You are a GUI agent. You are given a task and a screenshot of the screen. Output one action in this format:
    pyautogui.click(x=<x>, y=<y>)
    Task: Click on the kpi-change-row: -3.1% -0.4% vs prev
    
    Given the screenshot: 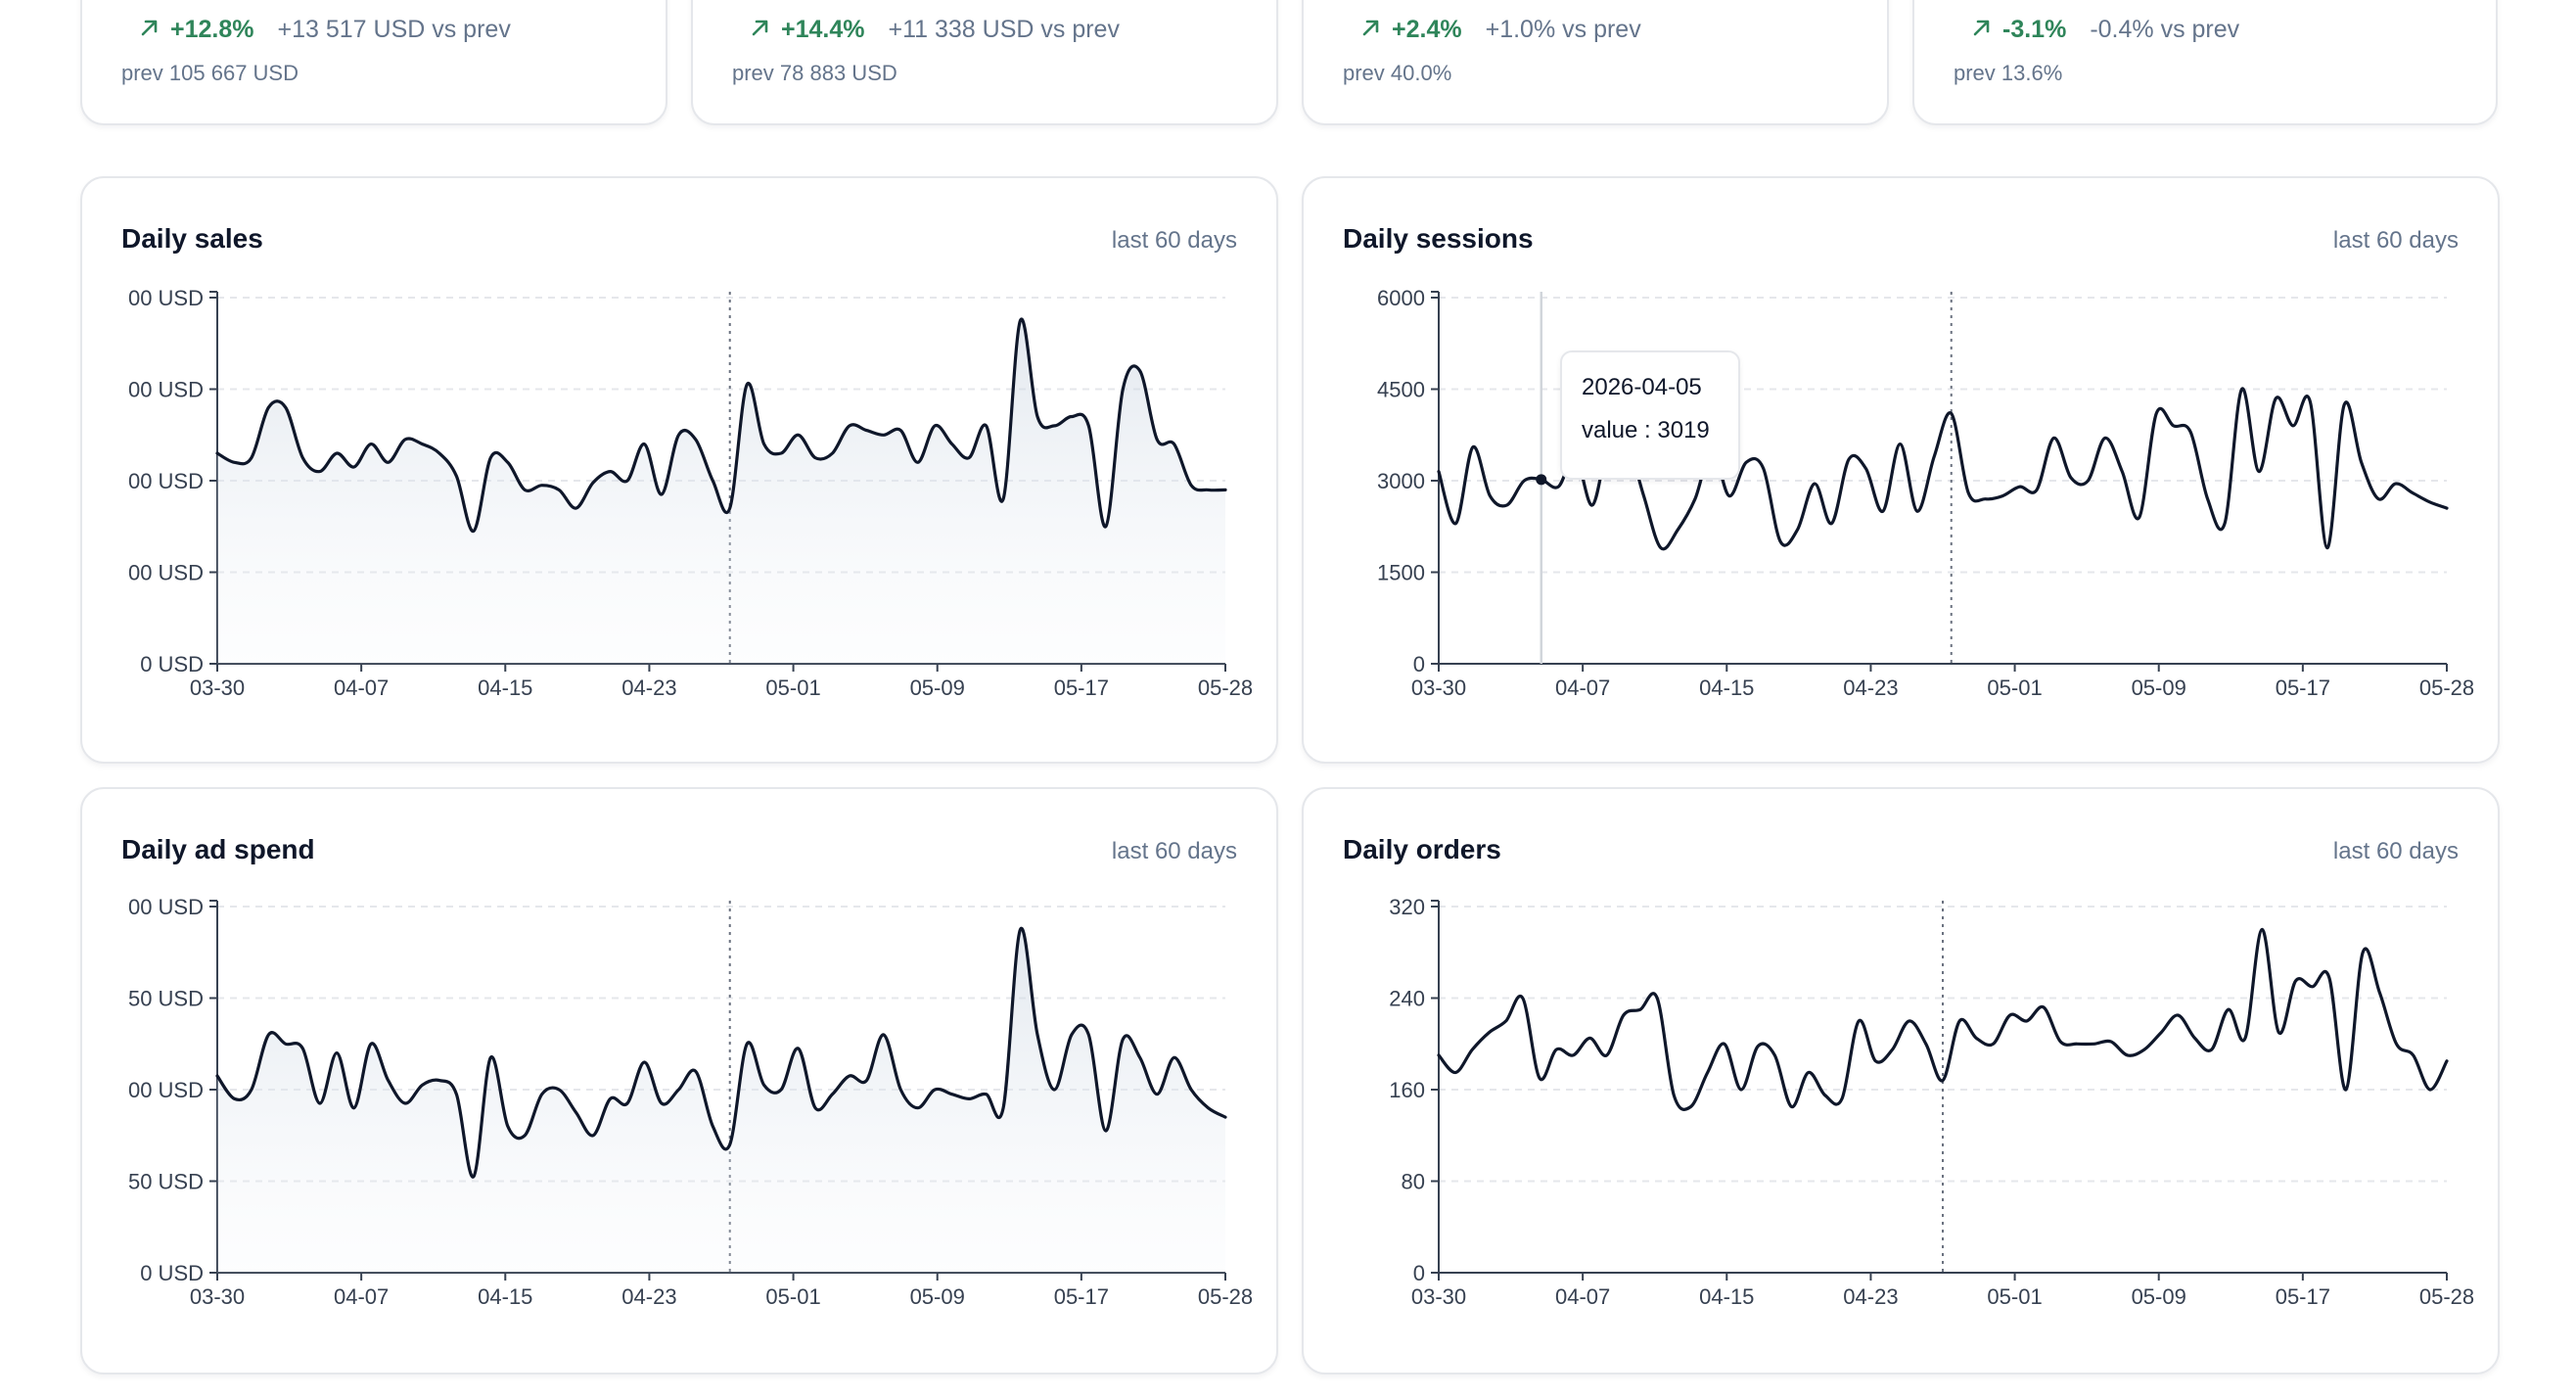 What is the action you would take?
    pyautogui.click(x=2105, y=30)
    